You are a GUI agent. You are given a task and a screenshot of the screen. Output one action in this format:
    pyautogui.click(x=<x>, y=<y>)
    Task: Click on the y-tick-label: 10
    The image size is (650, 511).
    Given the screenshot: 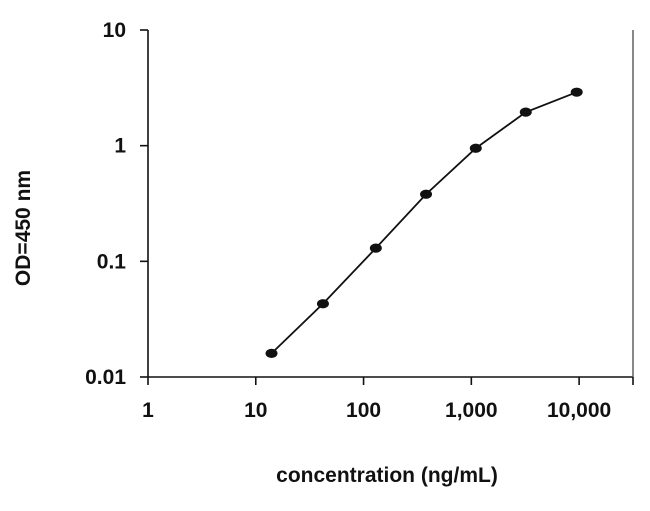 What is the action you would take?
    pyautogui.click(x=114, y=30)
    